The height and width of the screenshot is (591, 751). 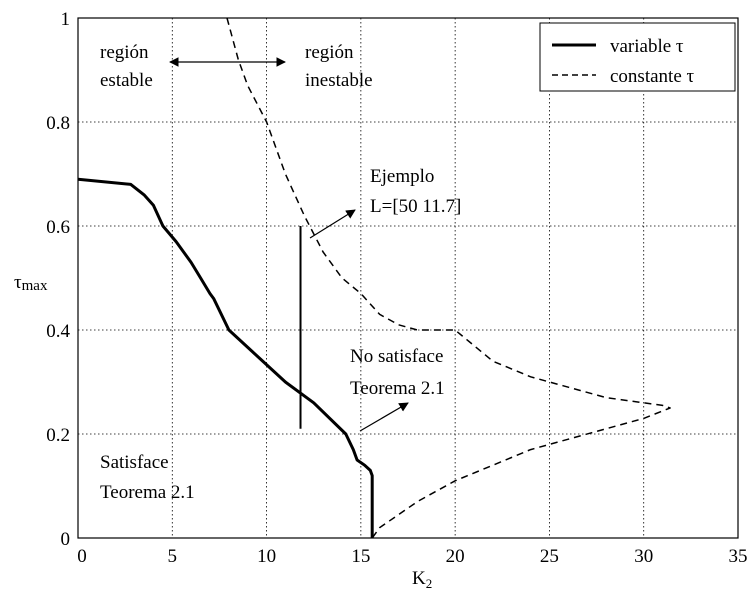 What do you see at coordinates (58, 123) in the screenshot?
I see `y-tick-label: 0.8` at bounding box center [58, 123].